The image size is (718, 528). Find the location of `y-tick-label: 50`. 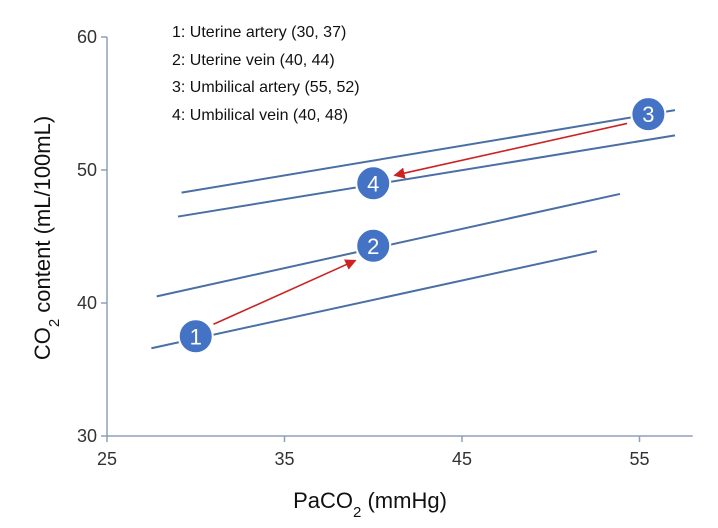

y-tick-label: 50 is located at coordinates (87, 170).